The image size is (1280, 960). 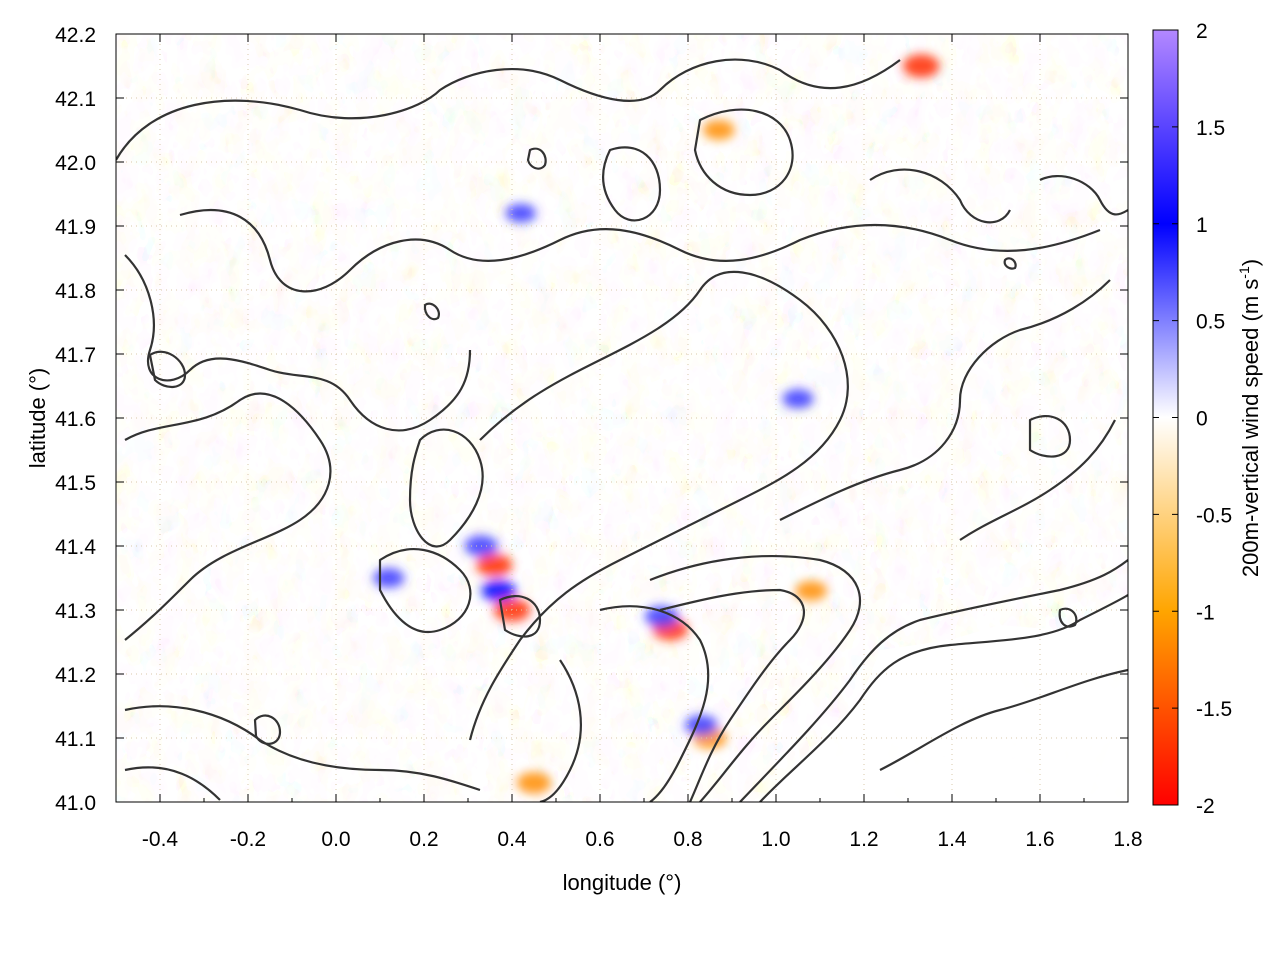 I want to click on colorbar-tick-label: -2, so click(x=1205, y=806).